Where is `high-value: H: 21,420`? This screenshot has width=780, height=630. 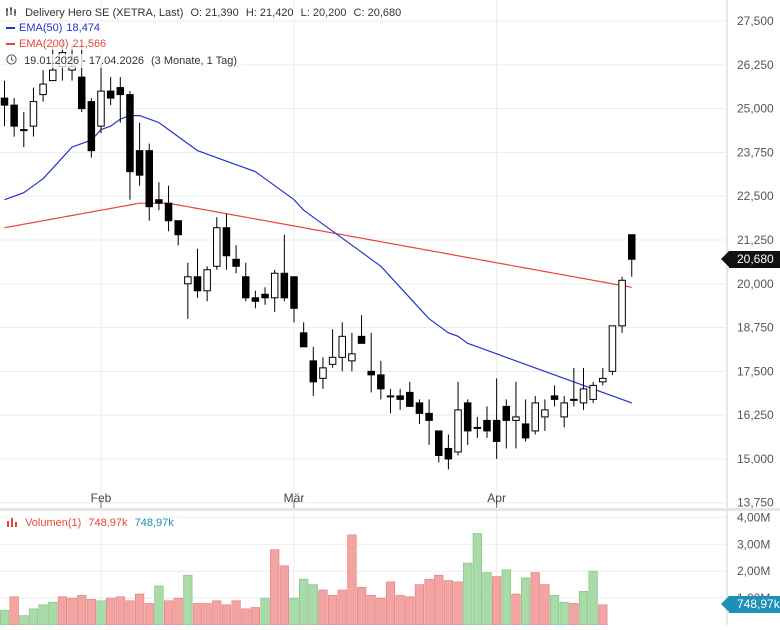 high-value: H: 21,420 is located at coordinates (269, 12).